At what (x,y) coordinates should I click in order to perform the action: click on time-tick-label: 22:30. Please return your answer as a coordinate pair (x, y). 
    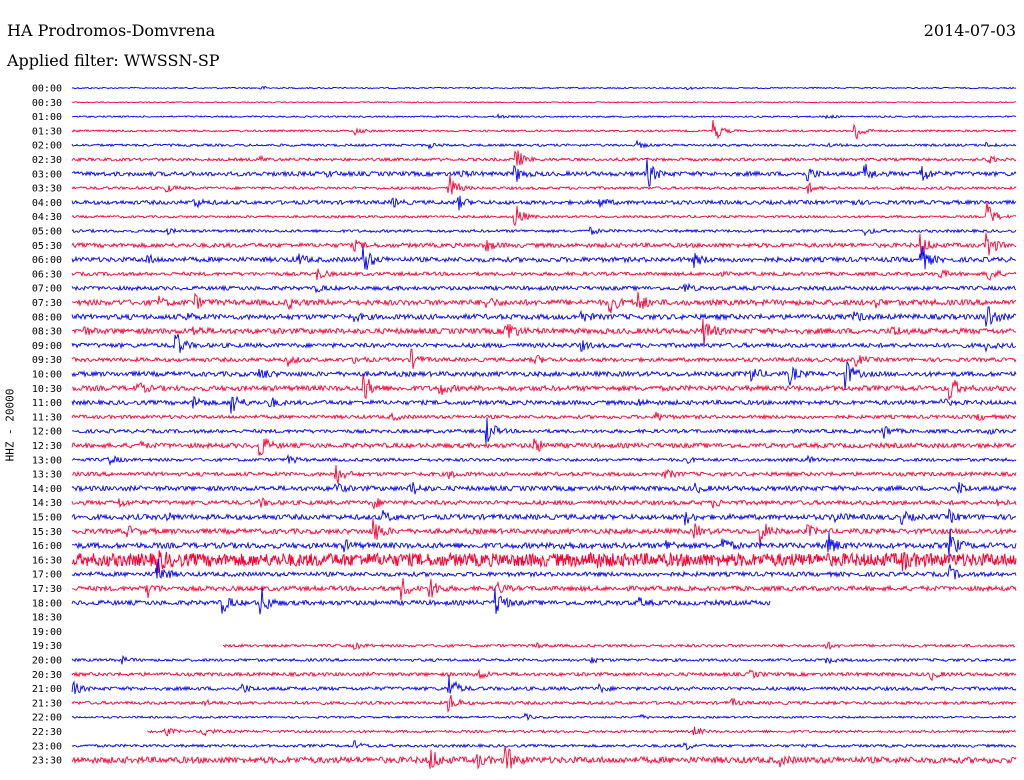
    Looking at the image, I should click on (47, 732).